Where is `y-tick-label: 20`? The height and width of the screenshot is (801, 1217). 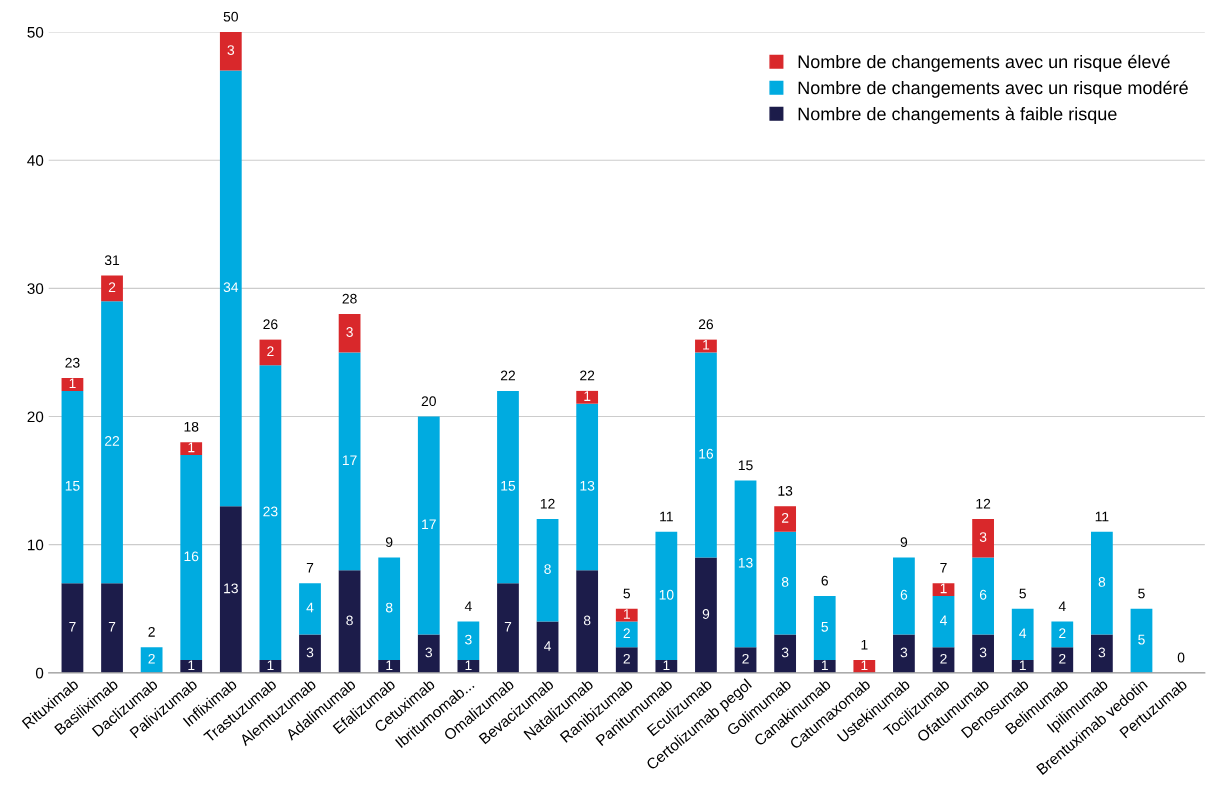
y-tick-label: 20 is located at coordinates (35, 417).